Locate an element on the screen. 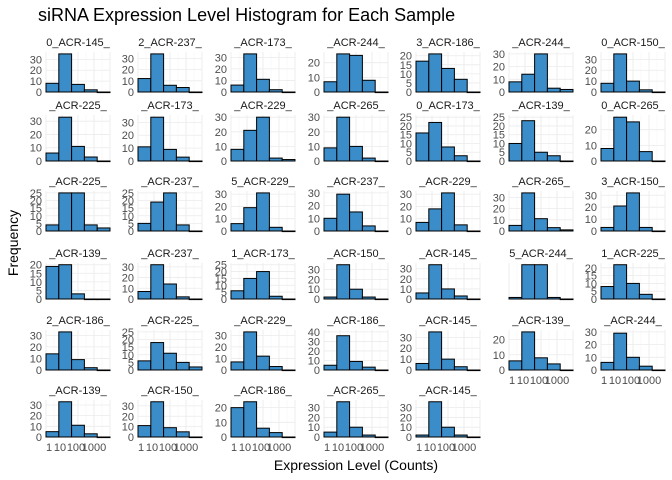 The height and width of the screenshot is (480, 672). panel-strip-label: 3_ACR-150_ is located at coordinates (633, 182).